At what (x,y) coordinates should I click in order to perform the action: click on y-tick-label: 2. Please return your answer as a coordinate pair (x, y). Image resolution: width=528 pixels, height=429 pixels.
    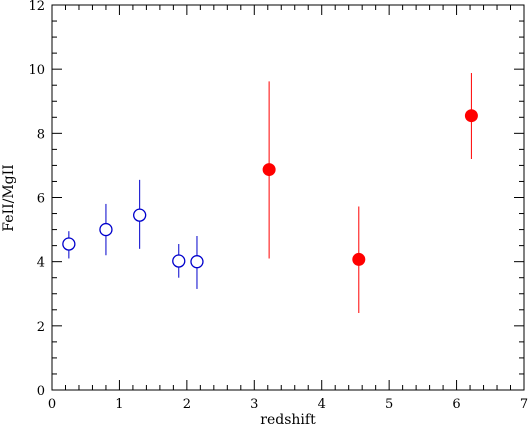
    Looking at the image, I should click on (41, 327).